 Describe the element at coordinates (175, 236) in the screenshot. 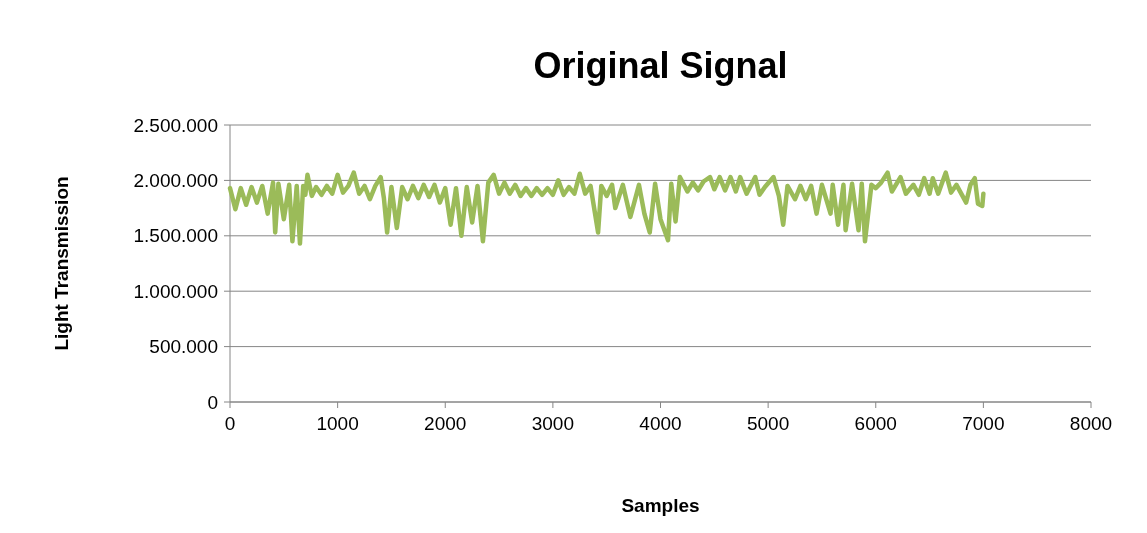

I see `y-tick-label: 1.500.000` at that location.